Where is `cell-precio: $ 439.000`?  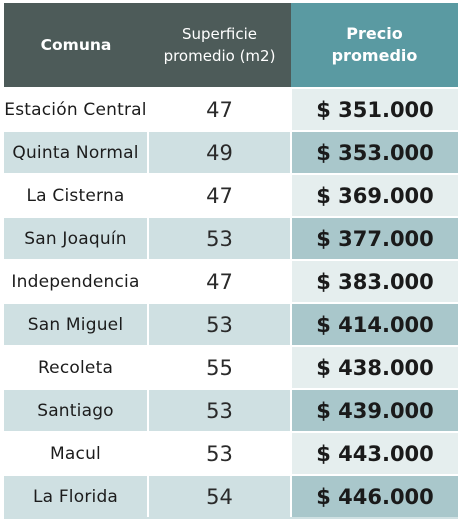 cell-precio: $ 439.000 is located at coordinates (374, 410).